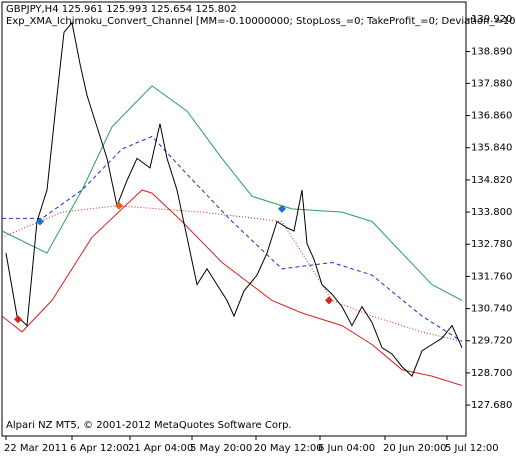  What do you see at coordinates (346, 448) in the screenshot?
I see `x-tick-label: 6 Jun 04:00` at bounding box center [346, 448].